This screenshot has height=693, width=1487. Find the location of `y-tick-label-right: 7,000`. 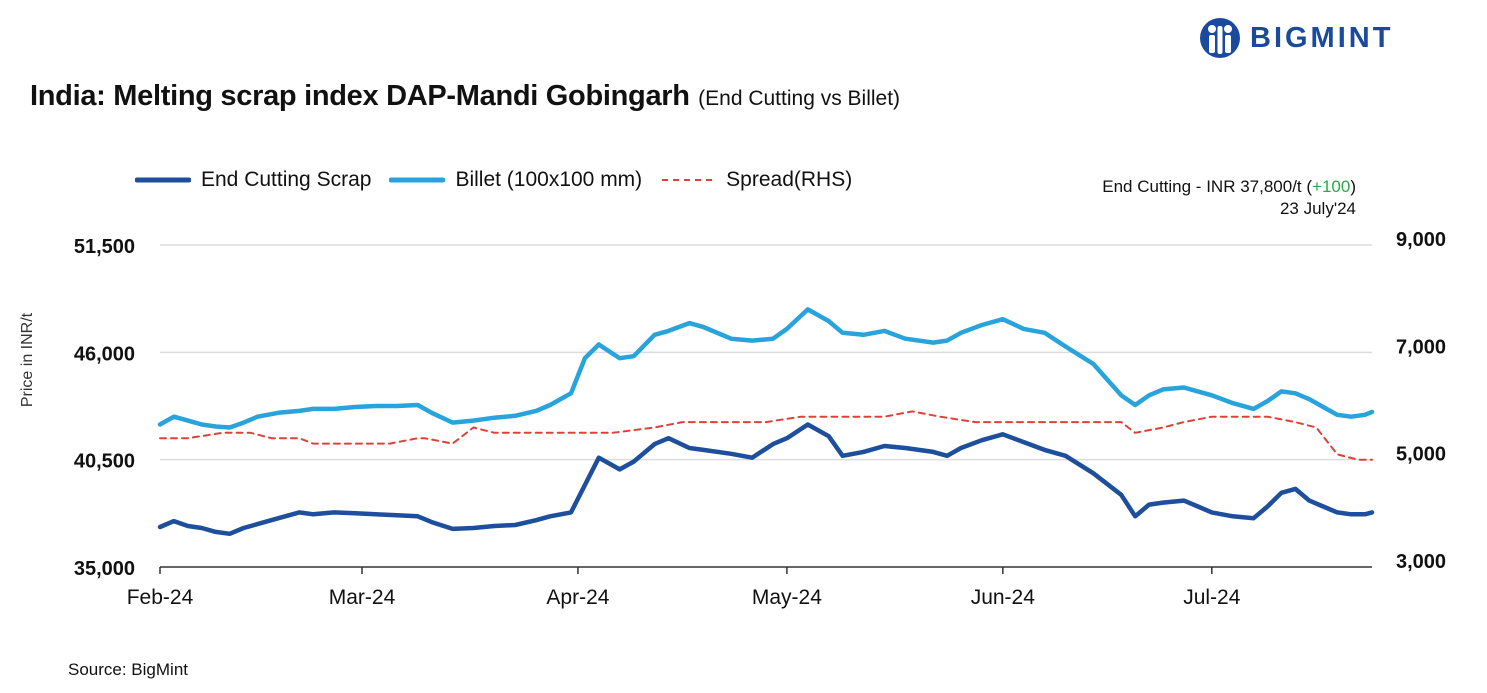

y-tick-label-right: 7,000 is located at coordinates (1421, 347).